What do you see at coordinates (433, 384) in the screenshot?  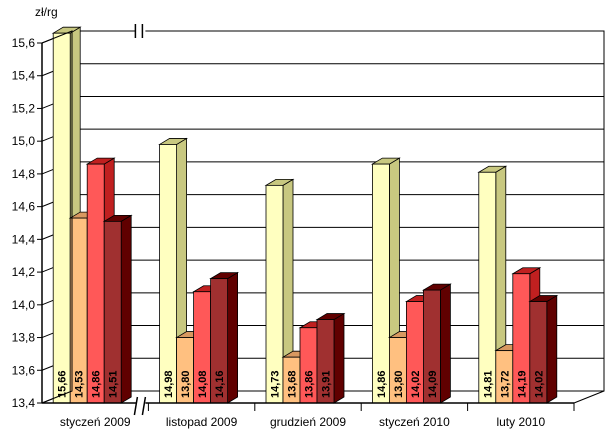 I see `bar-value-label: 14,09` at bounding box center [433, 384].